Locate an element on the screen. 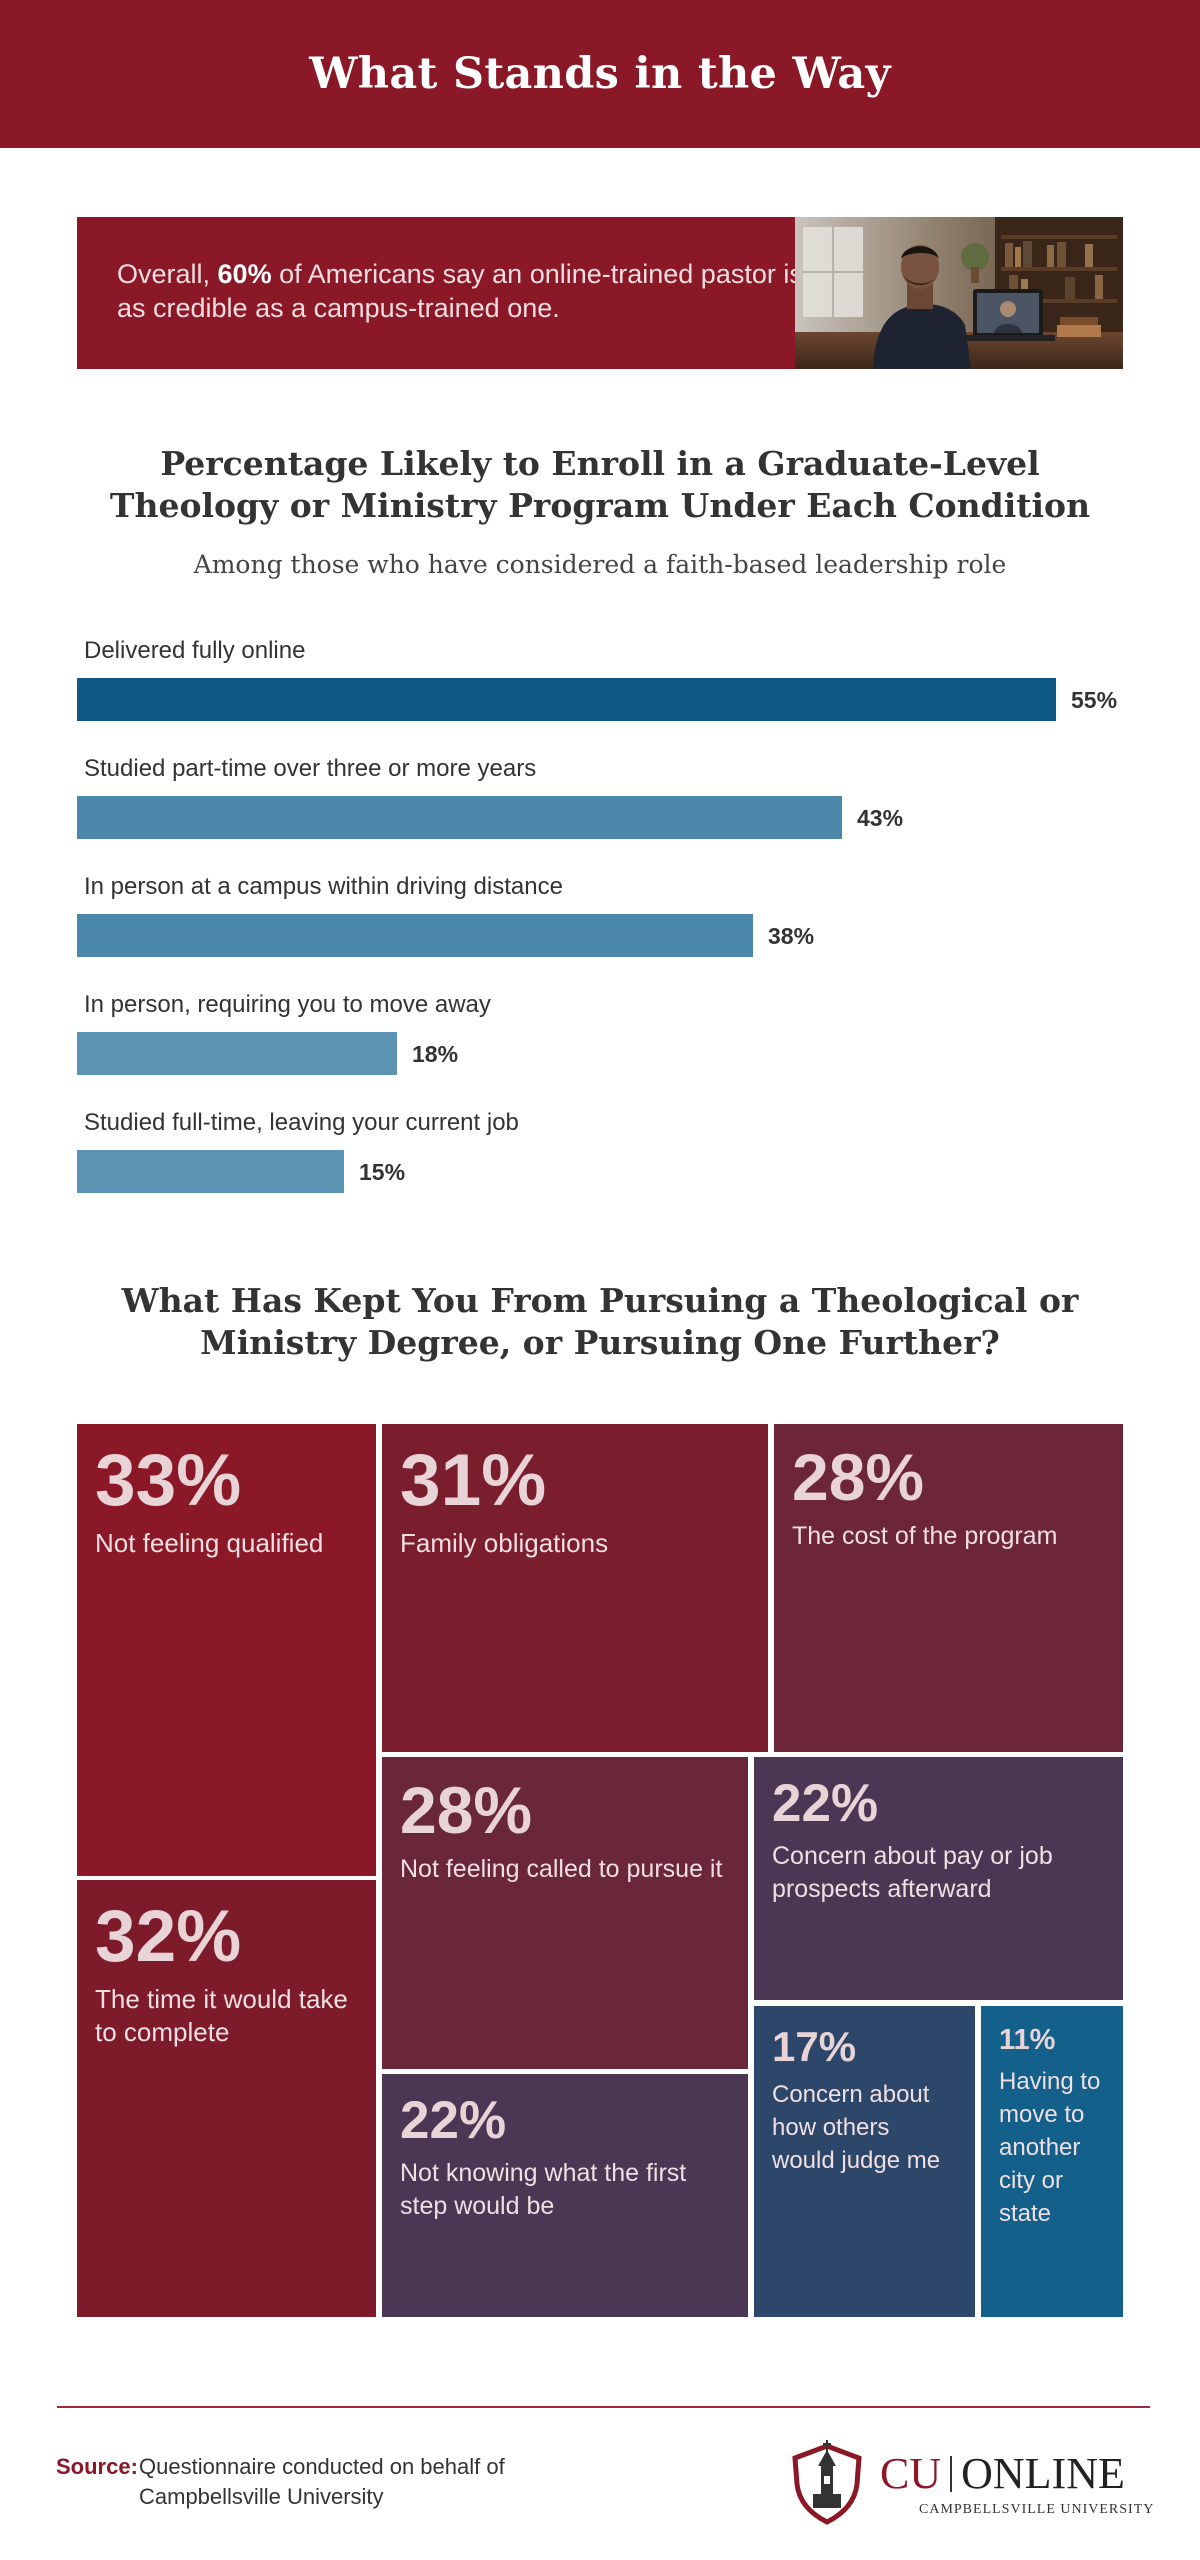 The width and height of the screenshot is (1200, 2560). treemap-tile: 31% Family obligations is located at coordinates (575, 1588).